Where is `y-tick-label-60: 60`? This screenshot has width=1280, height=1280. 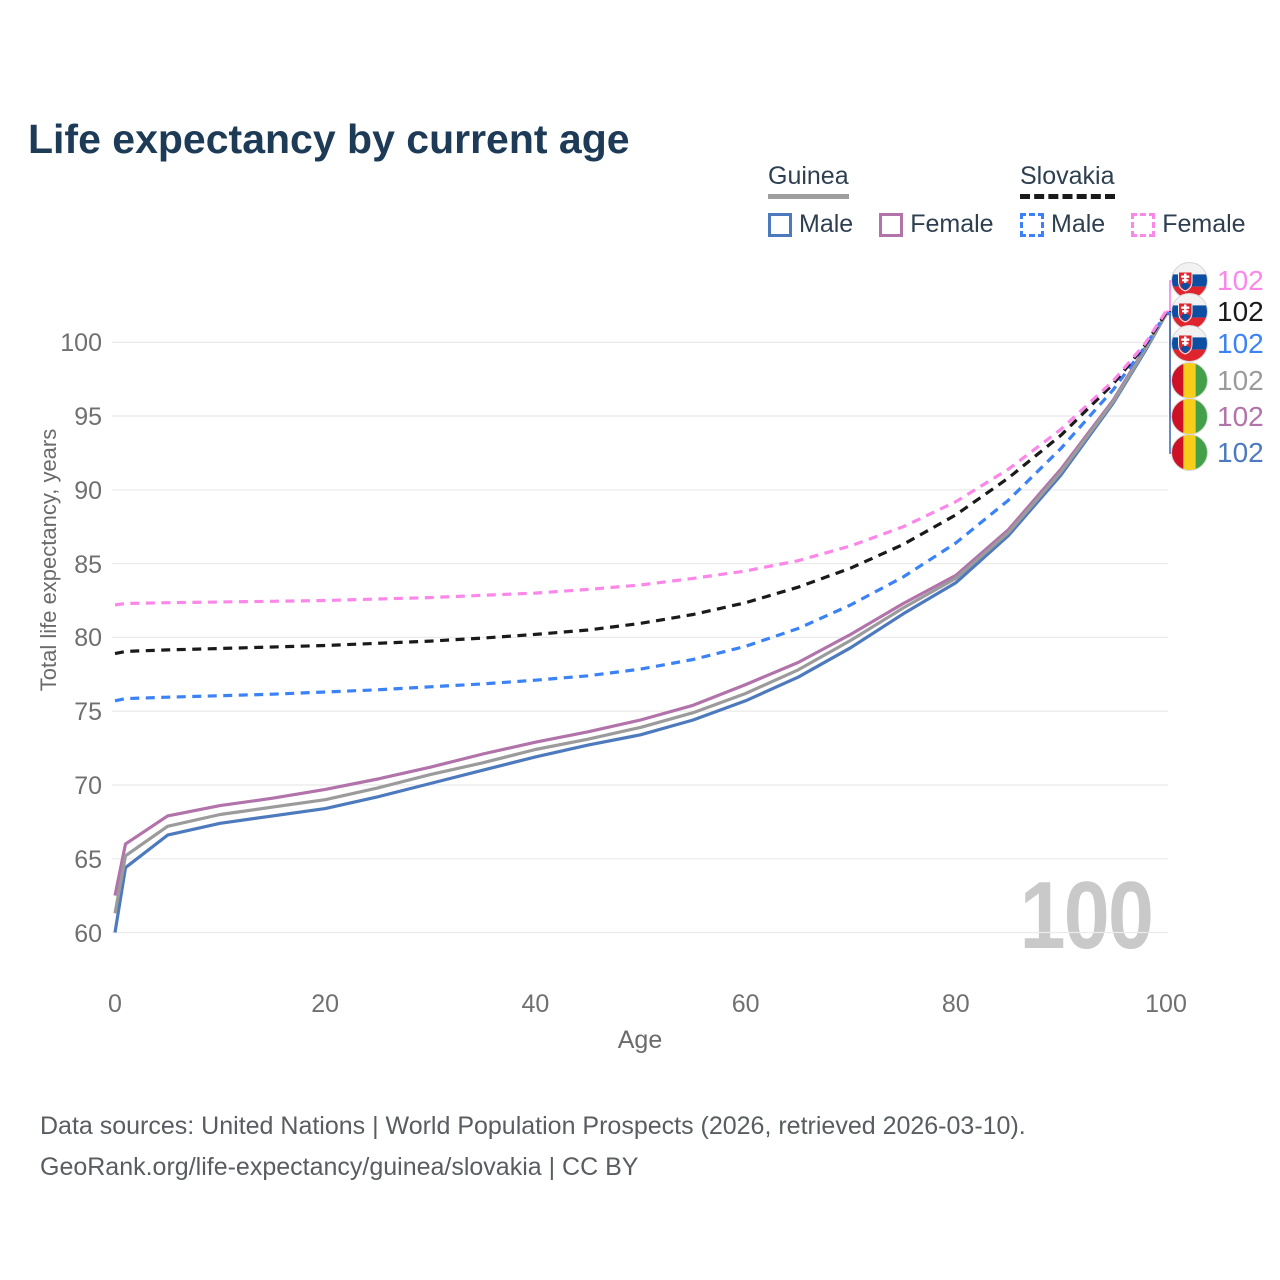 y-tick-label-60: 60 is located at coordinates (88, 933).